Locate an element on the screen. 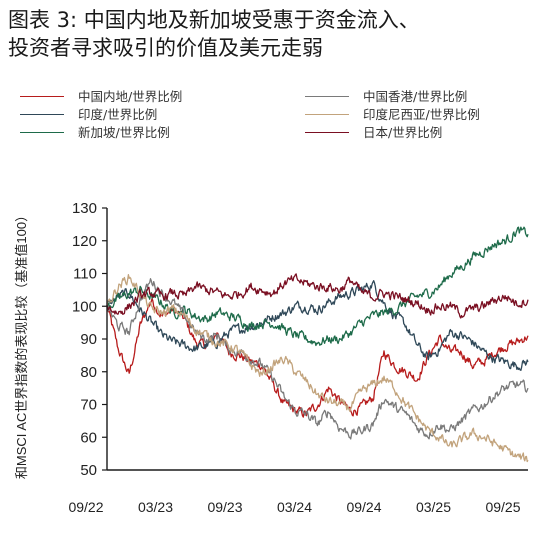 The height and width of the screenshot is (539, 540). legend-swatch-india is located at coordinates (42, 114).